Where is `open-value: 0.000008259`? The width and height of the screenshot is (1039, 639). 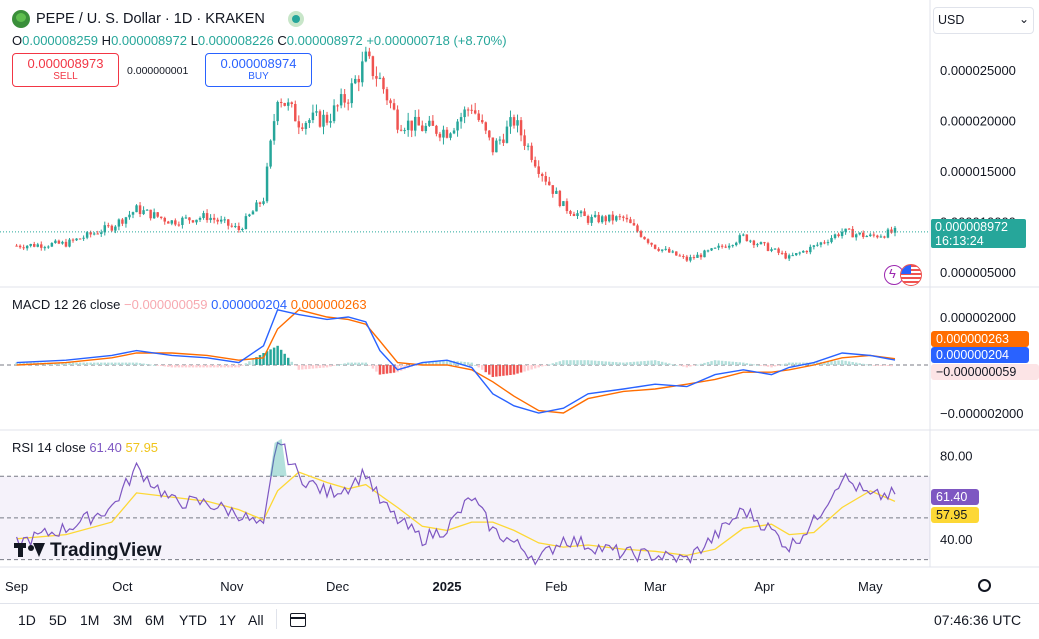 open-value: 0.000008259 is located at coordinates (60, 40).